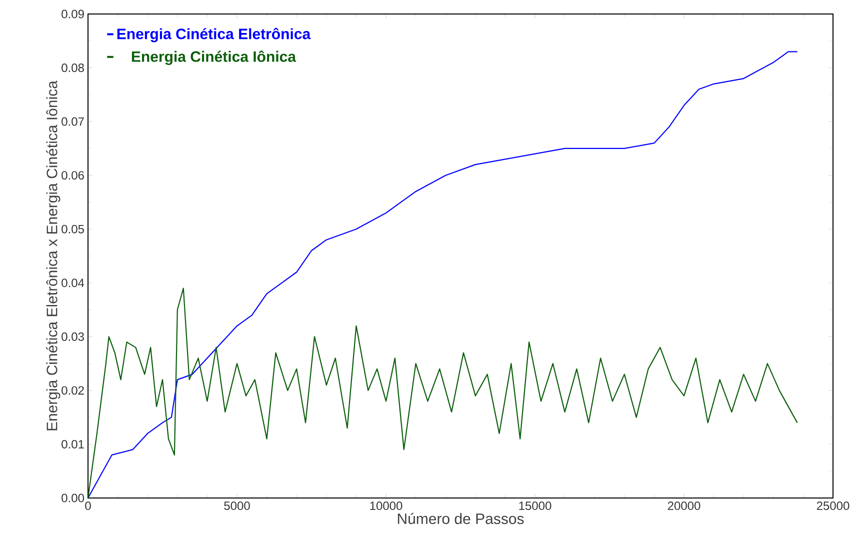  What do you see at coordinates (73, 283) in the screenshot?
I see `y-tick-label: 0.04` at bounding box center [73, 283].